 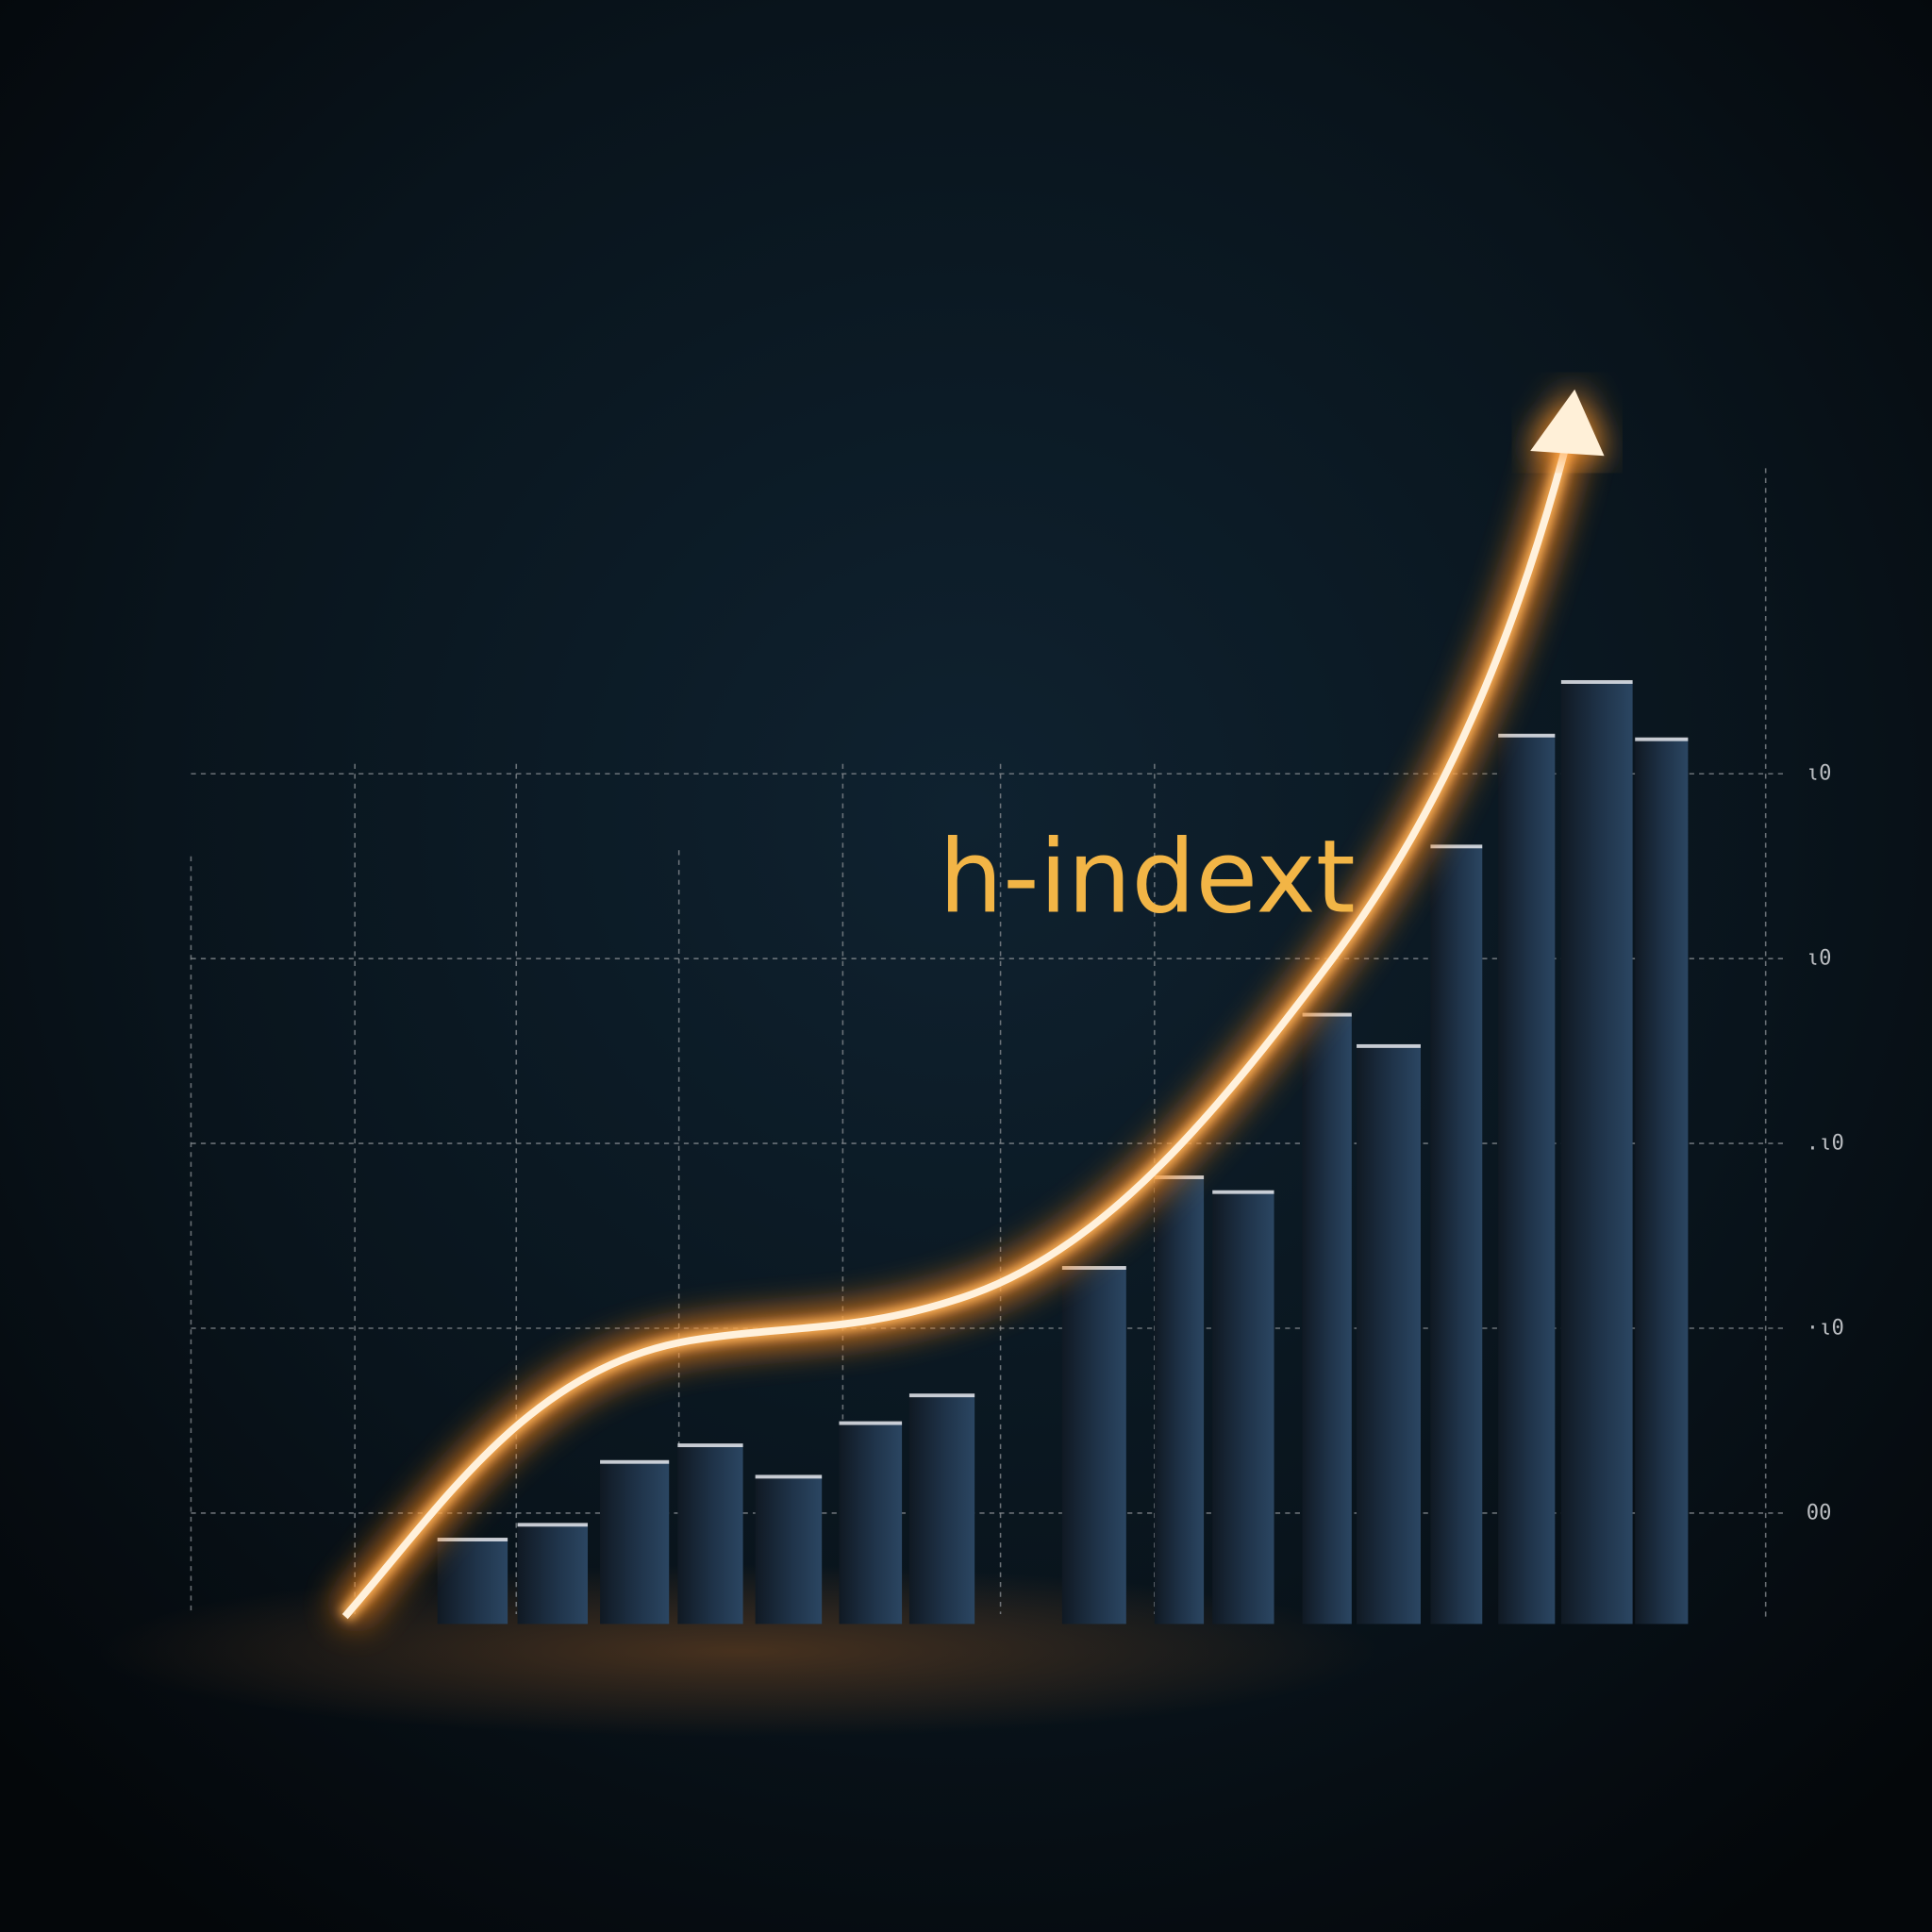 What do you see at coordinates (739, 1651) in the screenshot?
I see `floor-glow` at bounding box center [739, 1651].